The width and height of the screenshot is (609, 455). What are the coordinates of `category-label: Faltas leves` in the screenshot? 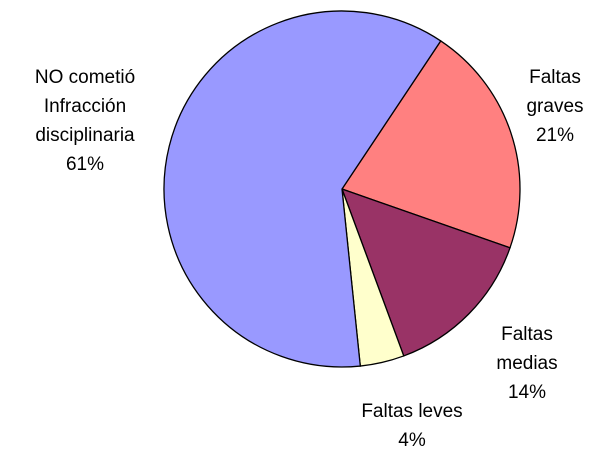 It's located at (412, 411).